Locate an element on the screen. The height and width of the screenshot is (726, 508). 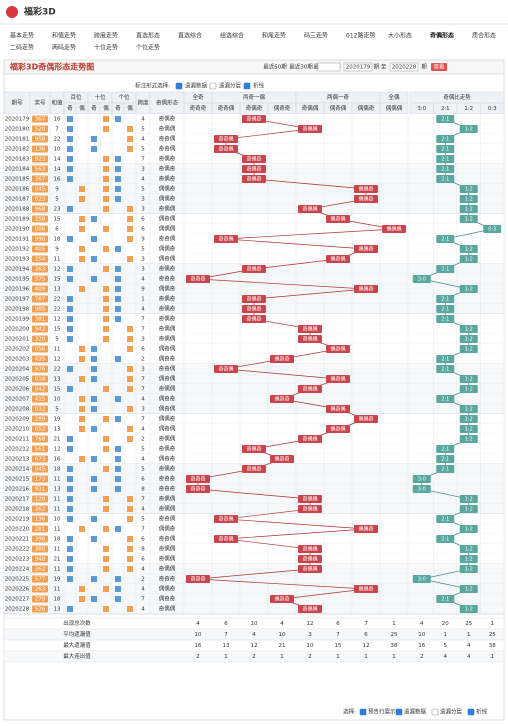
form: 奇偶偶 is located at coordinates (167, 559).